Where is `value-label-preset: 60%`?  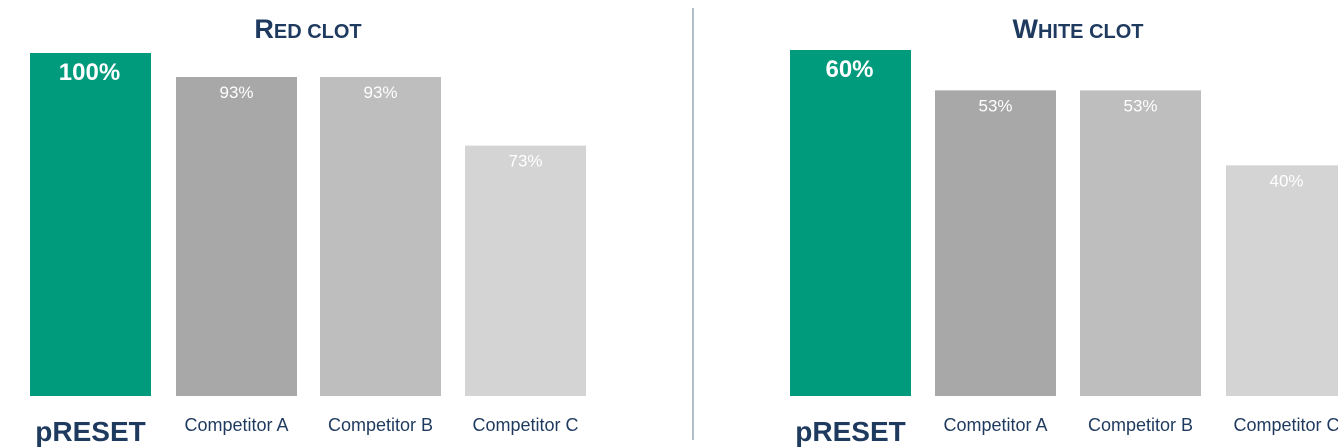 value-label-preset: 60% is located at coordinates (849, 69).